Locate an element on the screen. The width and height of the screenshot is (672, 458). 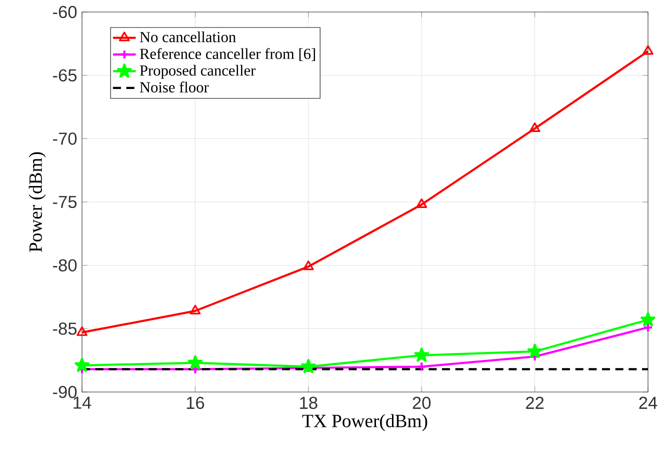
legend-label: Proposed canceller is located at coordinates (198, 71).